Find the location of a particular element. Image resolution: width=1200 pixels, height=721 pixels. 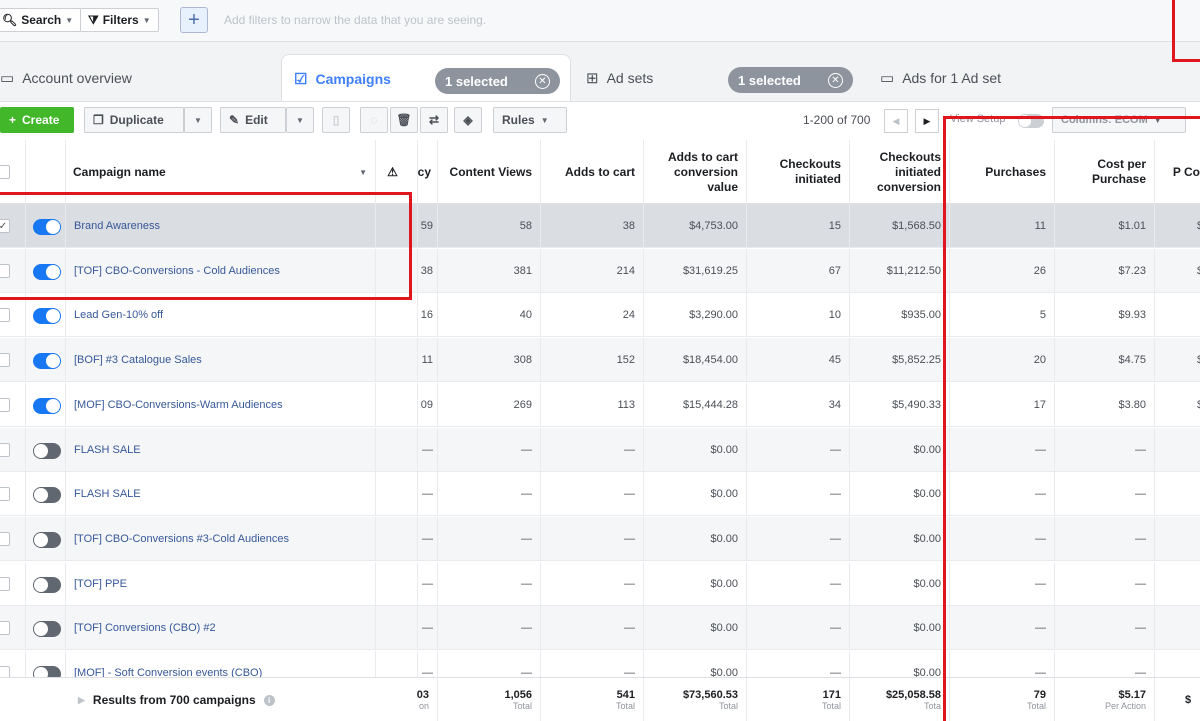

create-button: + Create is located at coordinates (37, 120).